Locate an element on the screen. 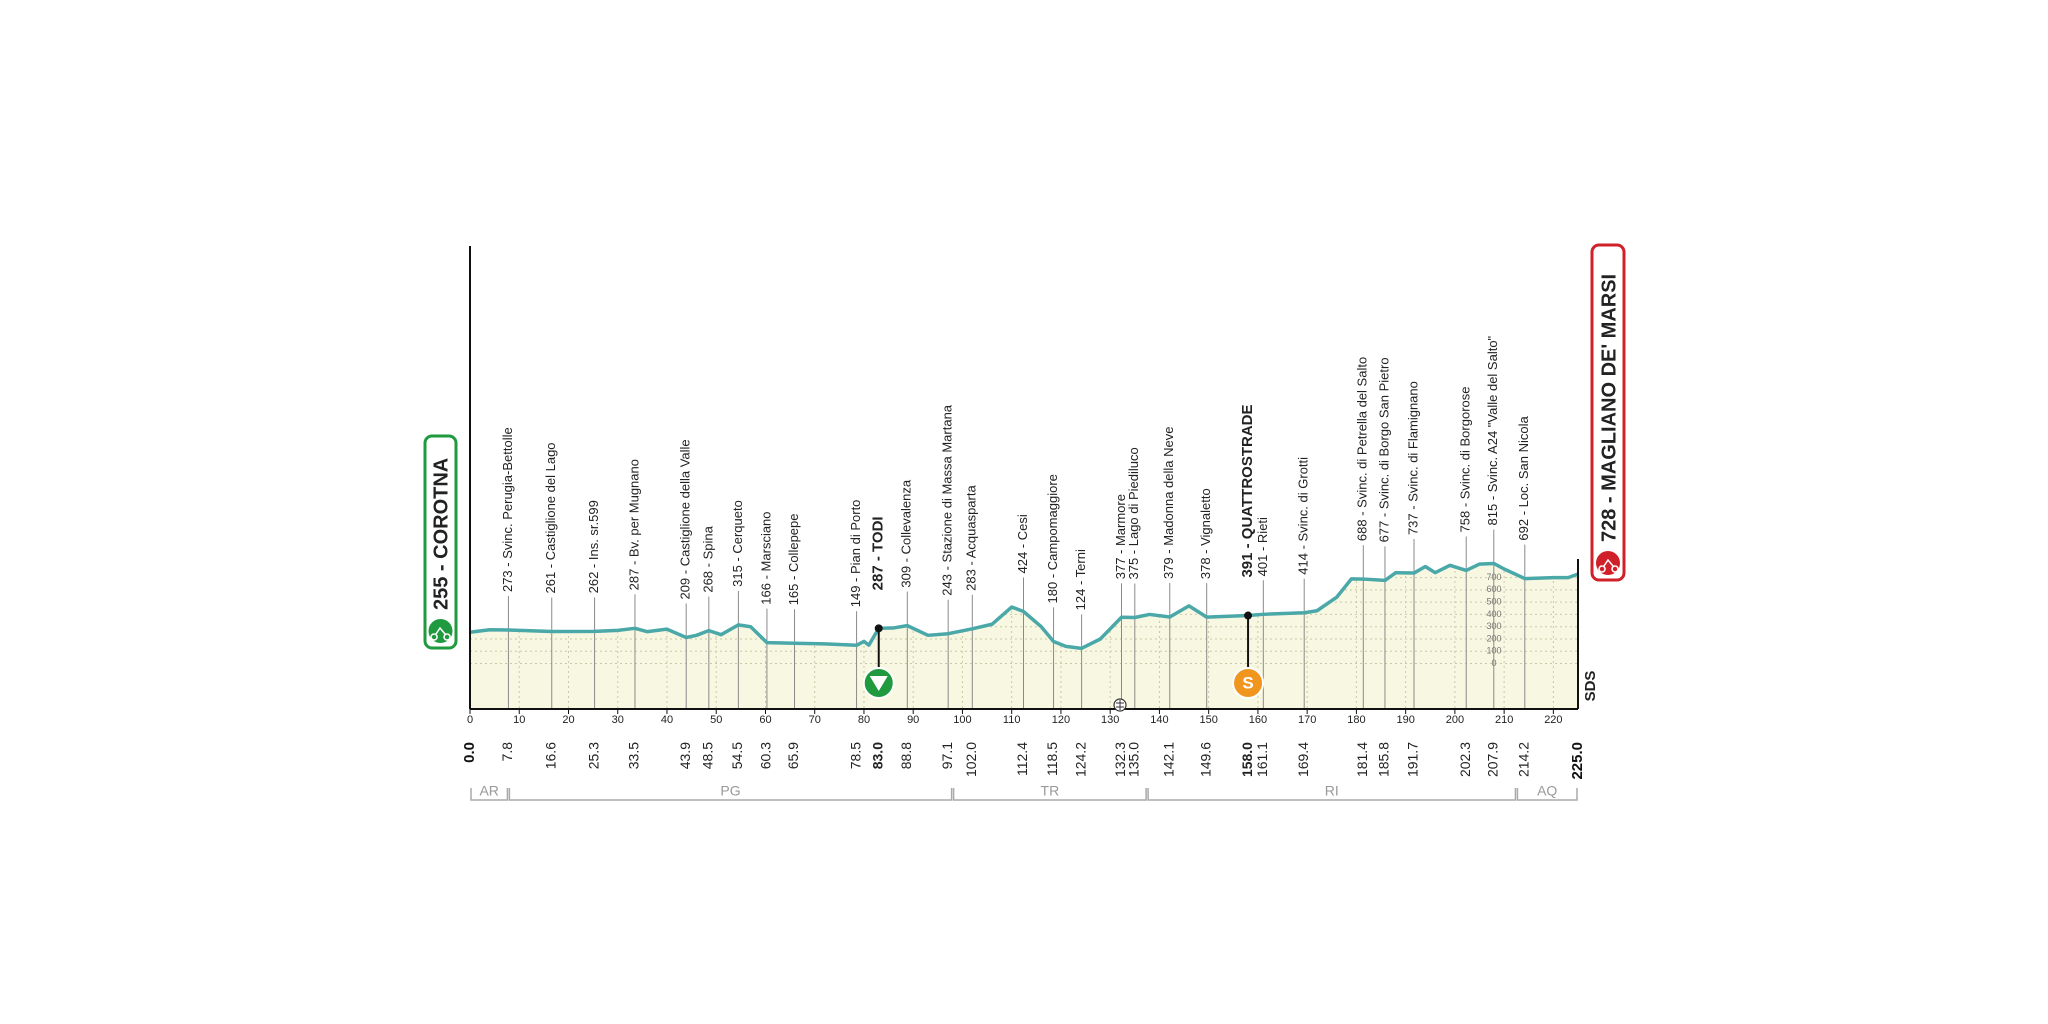 This screenshot has width=2048, height=1024. x-tick-label: 130 is located at coordinates (1110, 720).